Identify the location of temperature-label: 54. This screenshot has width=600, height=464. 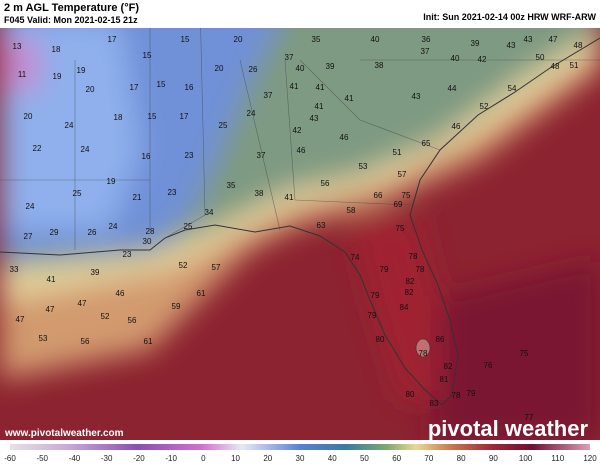
(512, 88).